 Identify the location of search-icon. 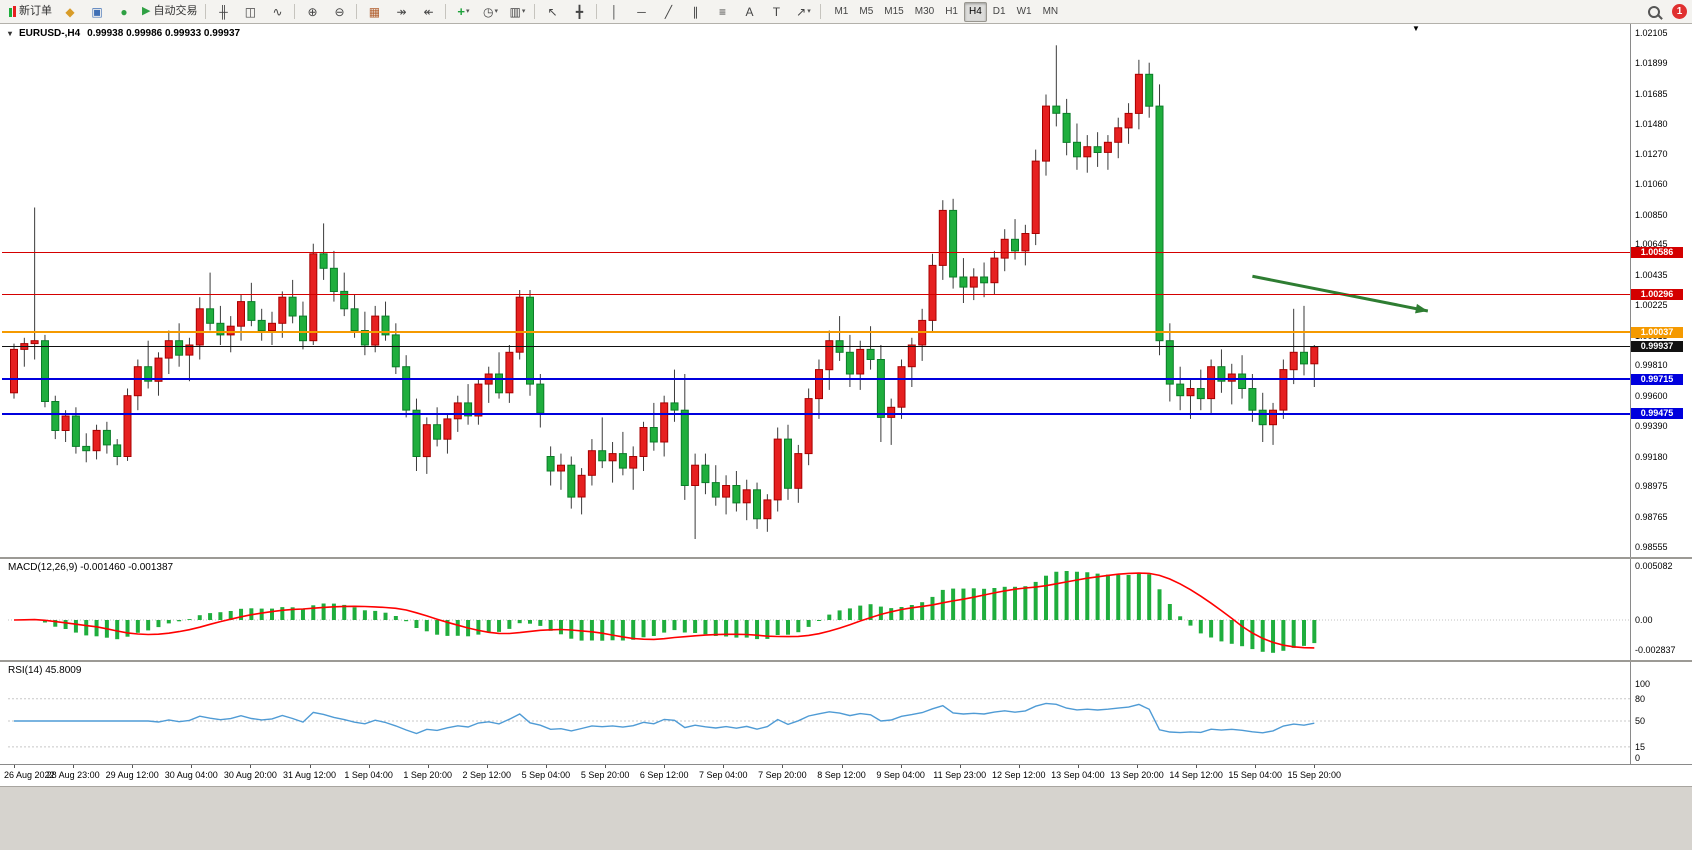
(1654, 11).